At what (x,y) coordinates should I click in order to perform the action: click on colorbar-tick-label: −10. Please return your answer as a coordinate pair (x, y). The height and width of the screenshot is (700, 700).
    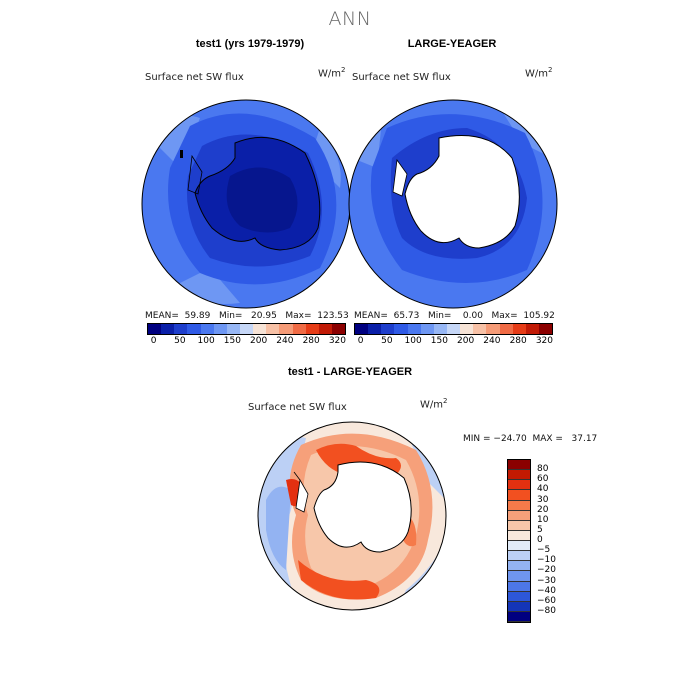
    Looking at the image, I should click on (546, 560).